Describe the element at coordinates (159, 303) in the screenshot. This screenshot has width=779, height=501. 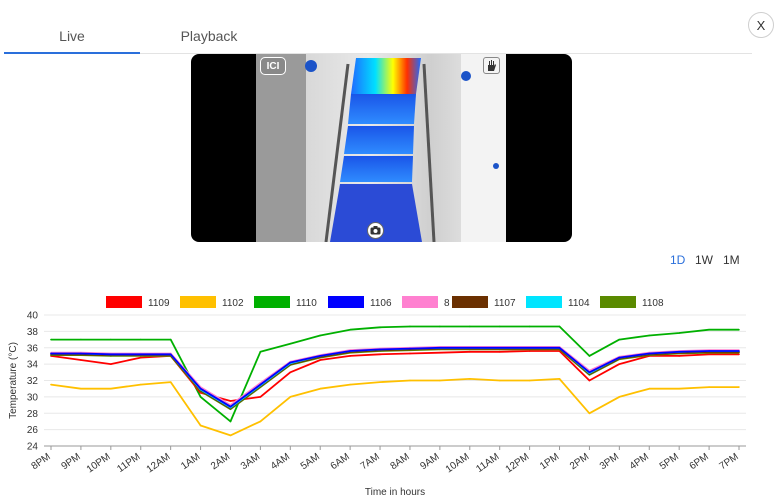
I see `legend-label: 1109` at that location.